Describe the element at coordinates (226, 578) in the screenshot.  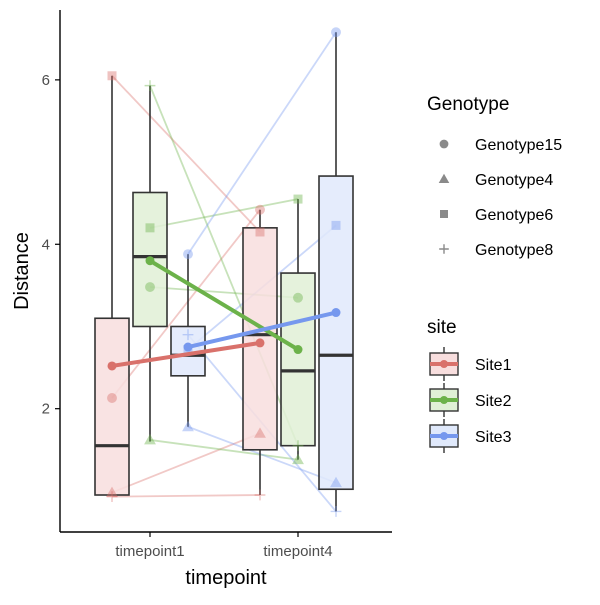
I see `x-axis-title: timepoint` at that location.